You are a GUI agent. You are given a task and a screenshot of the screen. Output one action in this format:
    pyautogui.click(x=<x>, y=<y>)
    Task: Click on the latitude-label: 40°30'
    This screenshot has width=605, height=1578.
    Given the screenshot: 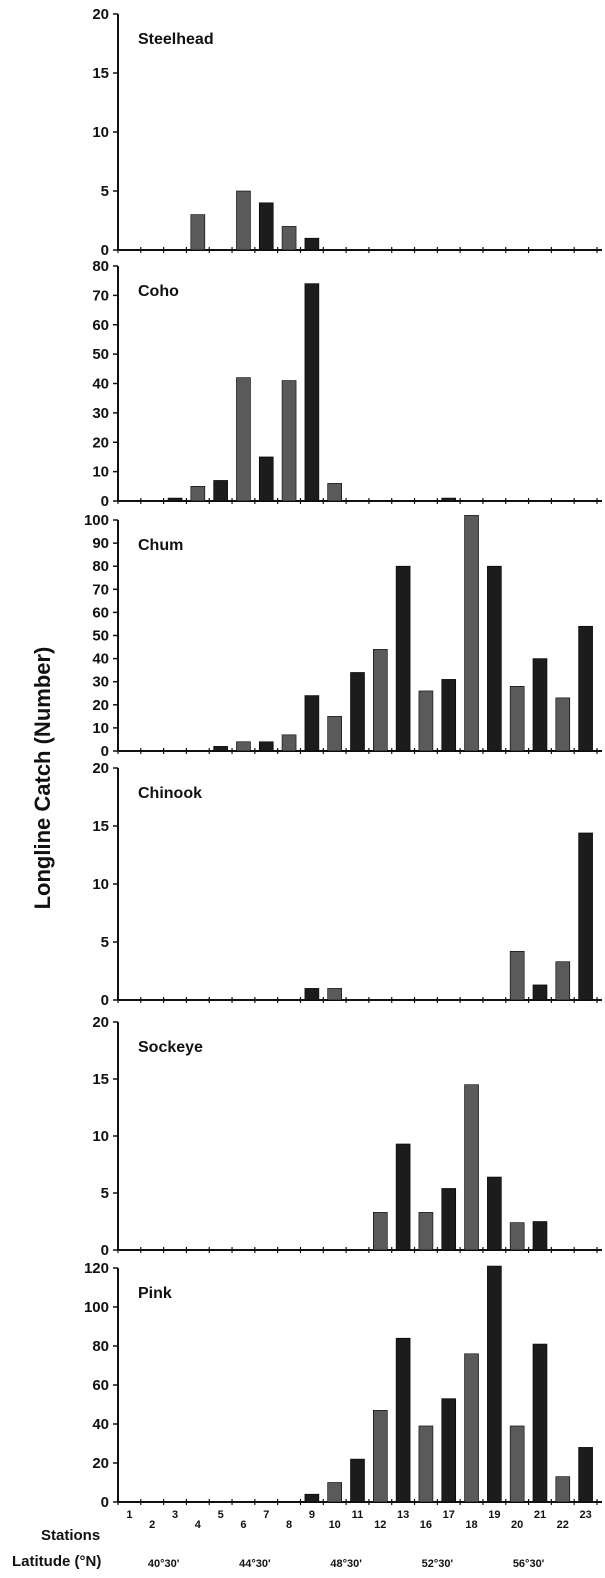 What is the action you would take?
    pyautogui.click(x=164, y=1564)
    